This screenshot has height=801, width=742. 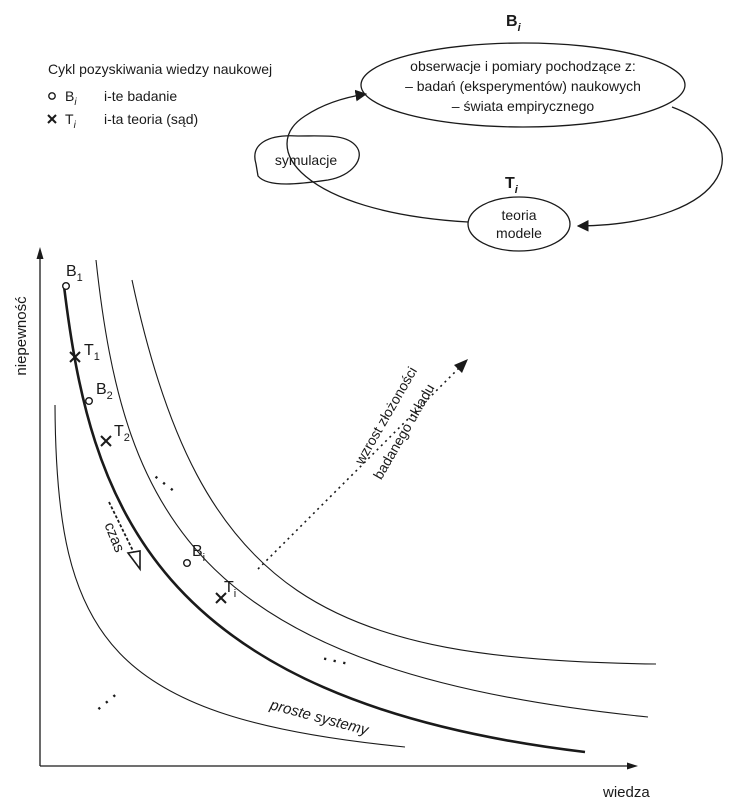 I want to click on ellipsis-left: · · ·, so click(x=108, y=702).